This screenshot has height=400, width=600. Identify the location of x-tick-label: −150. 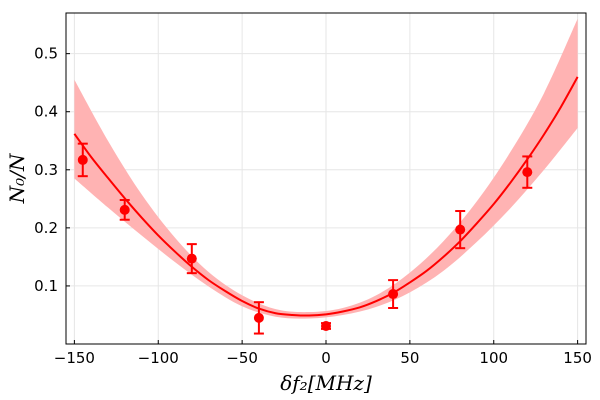
(74, 358).